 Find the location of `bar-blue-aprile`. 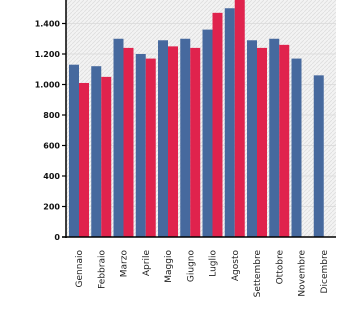

bar-blue-aprile is located at coordinates (140, 145).